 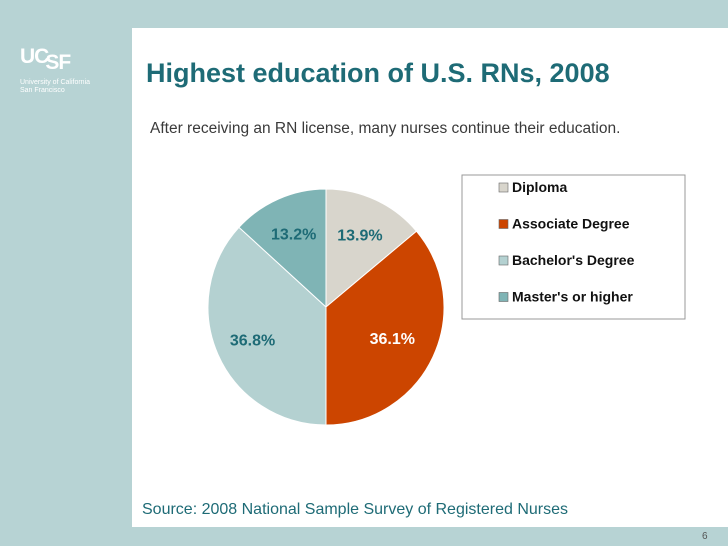 I want to click on legend-label-master-s-or-higher: Master's or higher, so click(x=572, y=297).